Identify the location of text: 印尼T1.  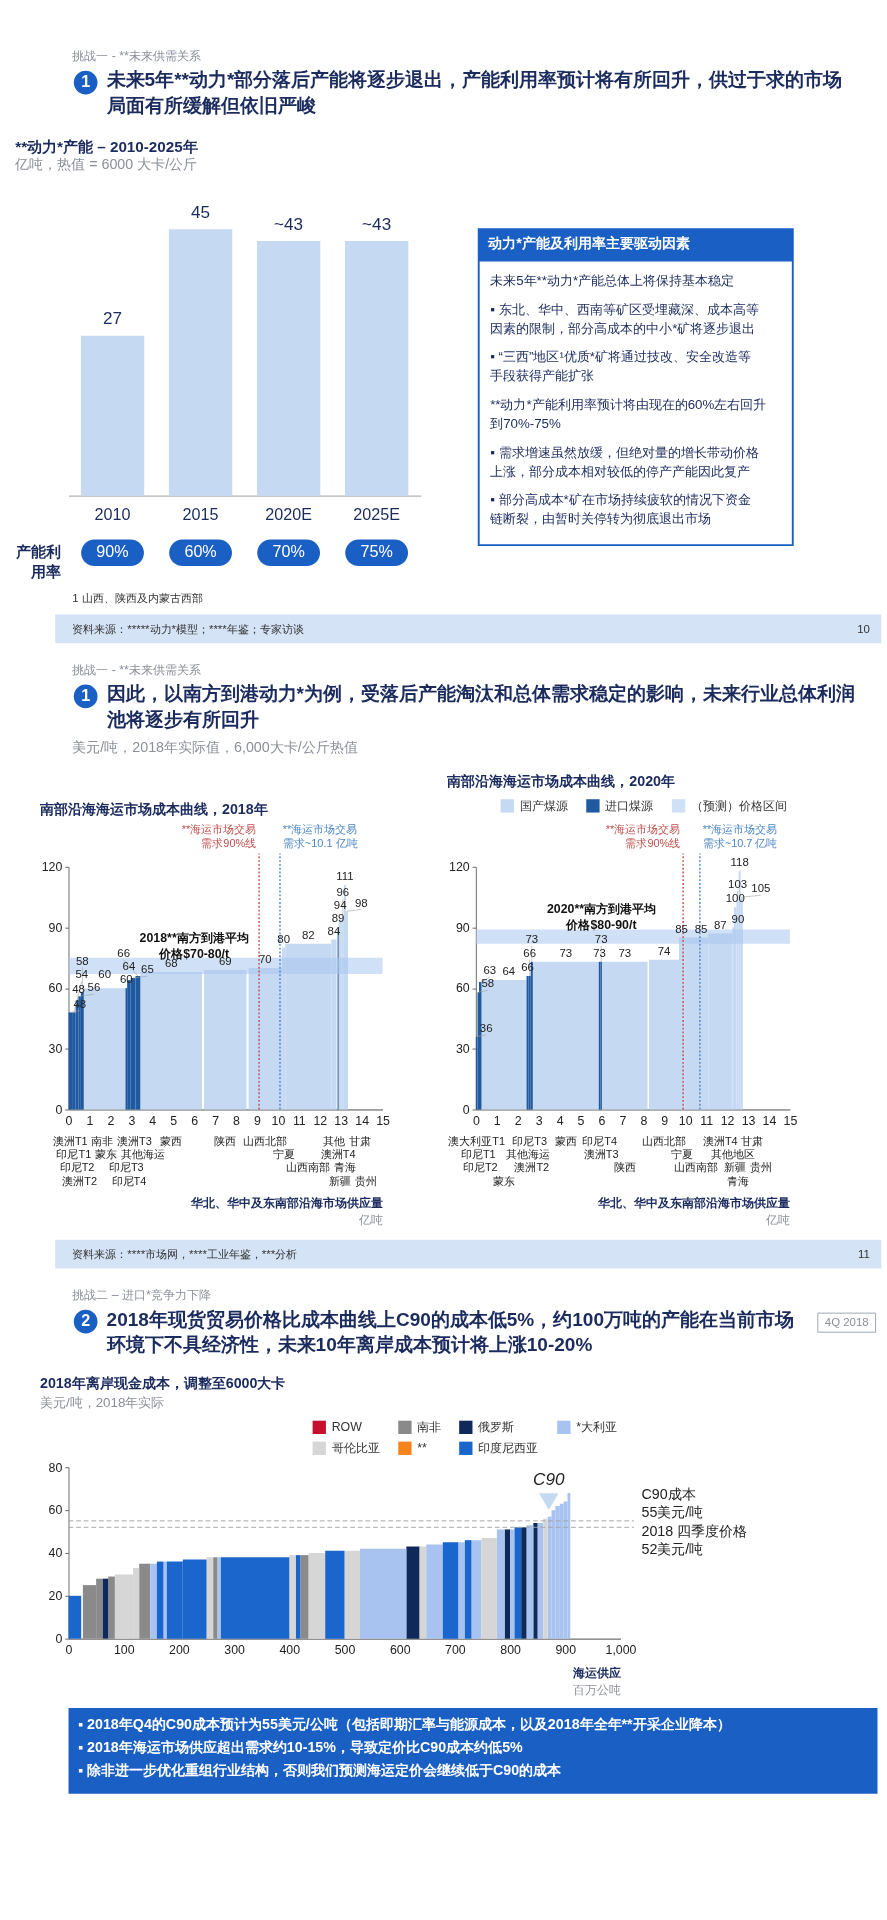
(478, 1154).